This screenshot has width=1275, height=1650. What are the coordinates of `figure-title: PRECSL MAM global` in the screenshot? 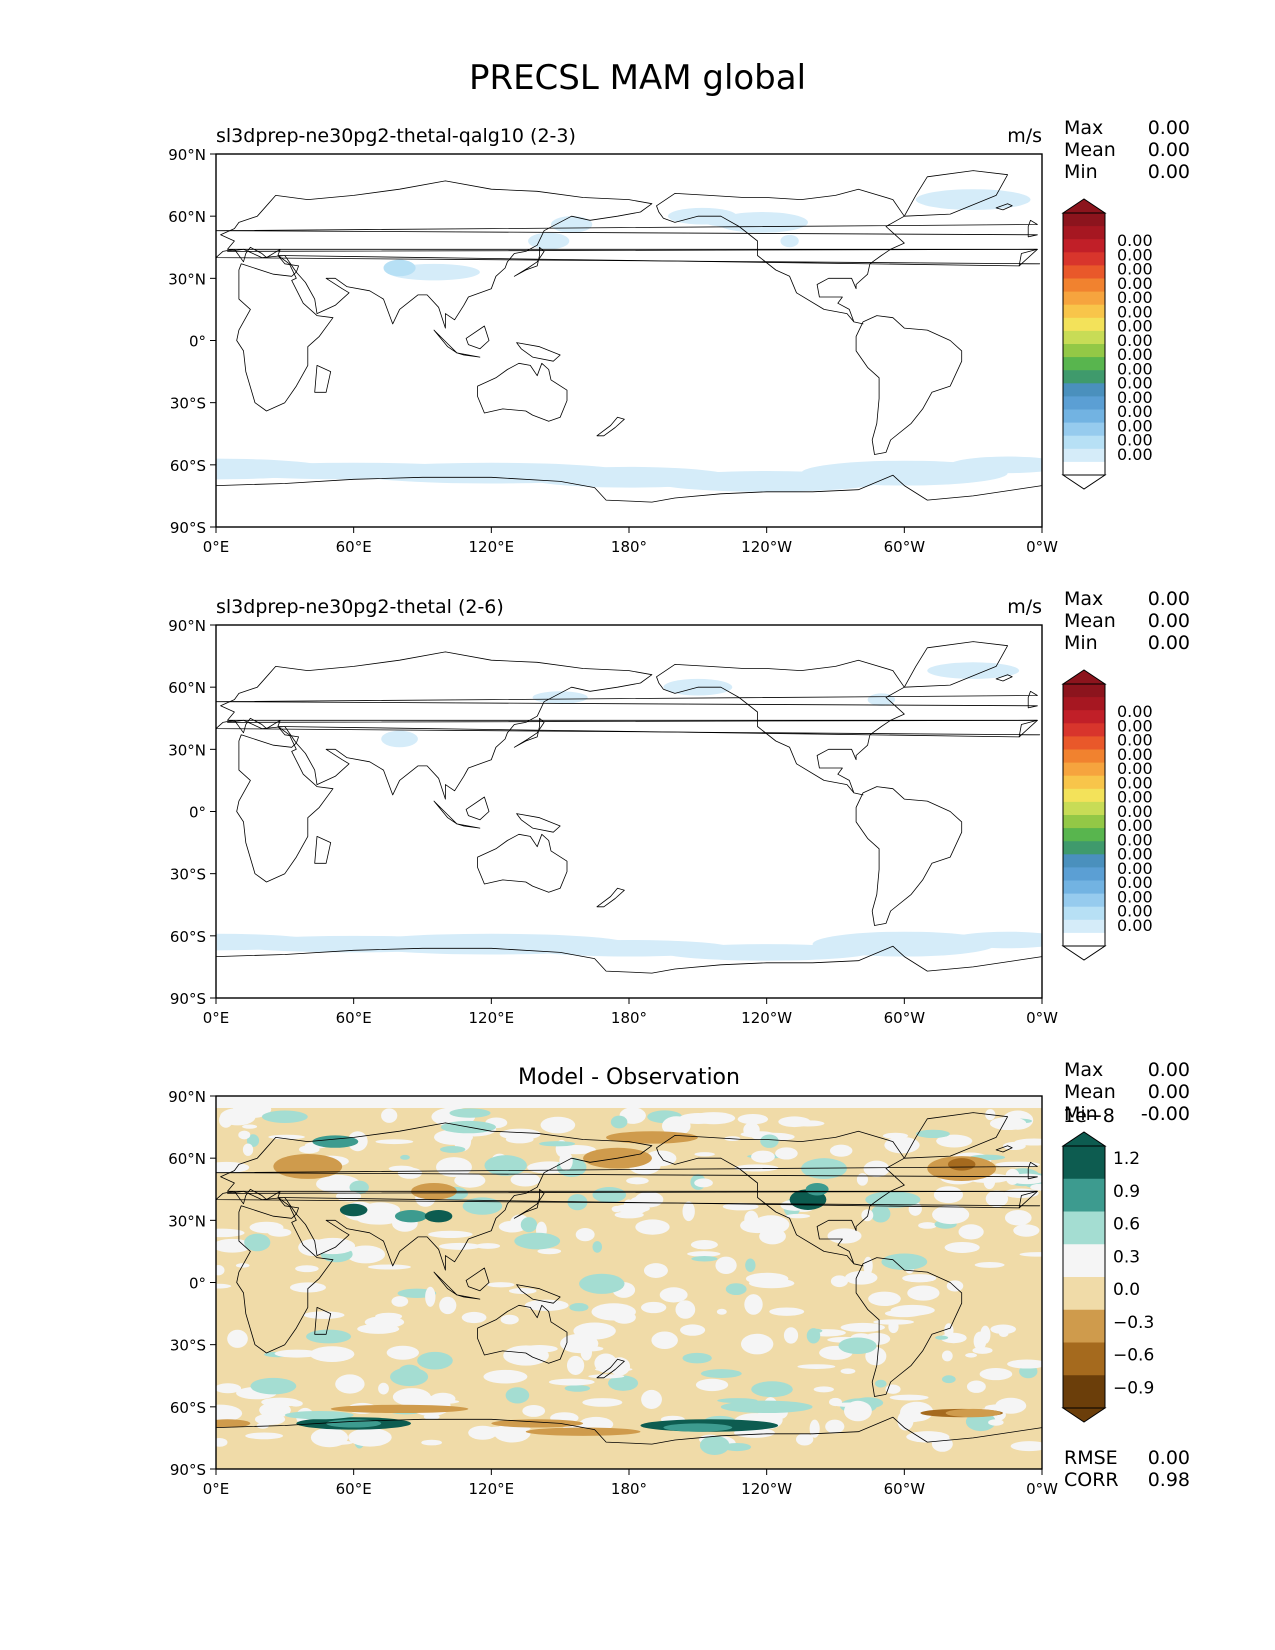 It's located at (637, 78).